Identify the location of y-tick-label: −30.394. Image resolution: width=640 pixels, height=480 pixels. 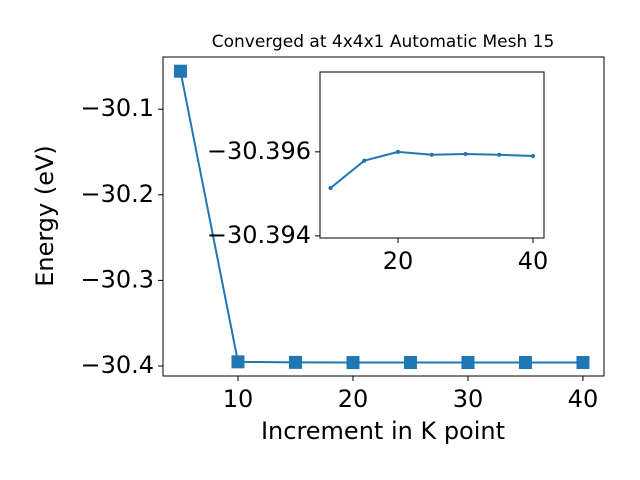
(259, 235).